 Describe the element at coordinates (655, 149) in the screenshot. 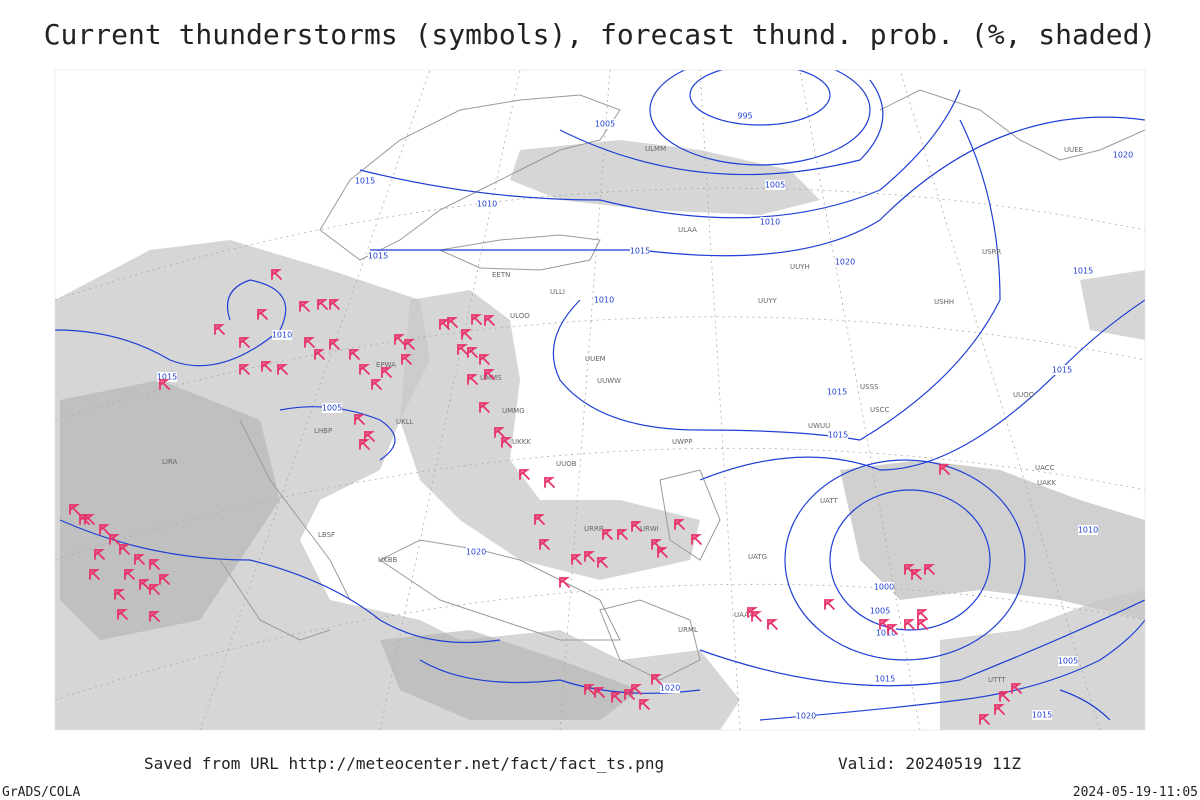

I see `station-label: ULMM` at that location.